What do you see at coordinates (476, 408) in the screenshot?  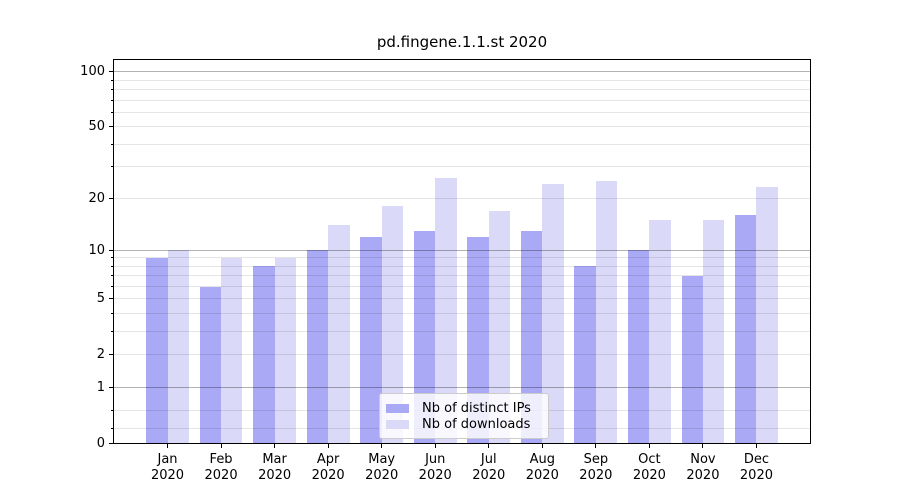 I see `legend-label-distinct-ips: Nb of distinct IPs` at bounding box center [476, 408].